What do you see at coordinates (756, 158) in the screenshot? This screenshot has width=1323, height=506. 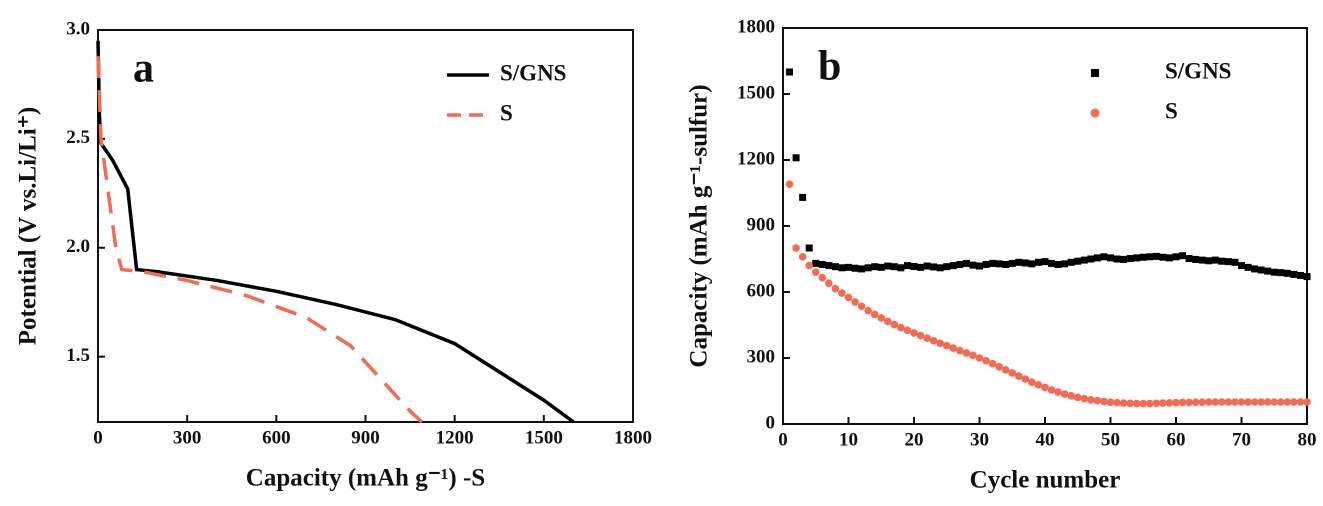 I see `y-tick-label: 1200` at bounding box center [756, 158].